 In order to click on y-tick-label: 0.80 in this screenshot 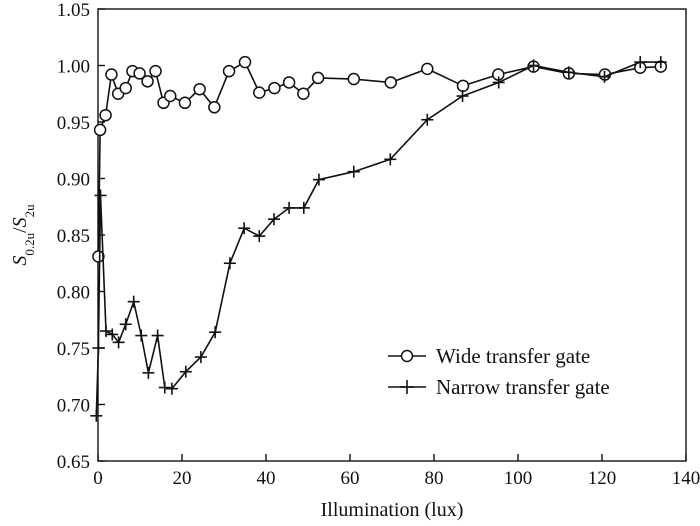, I will do `click(73, 293)`.